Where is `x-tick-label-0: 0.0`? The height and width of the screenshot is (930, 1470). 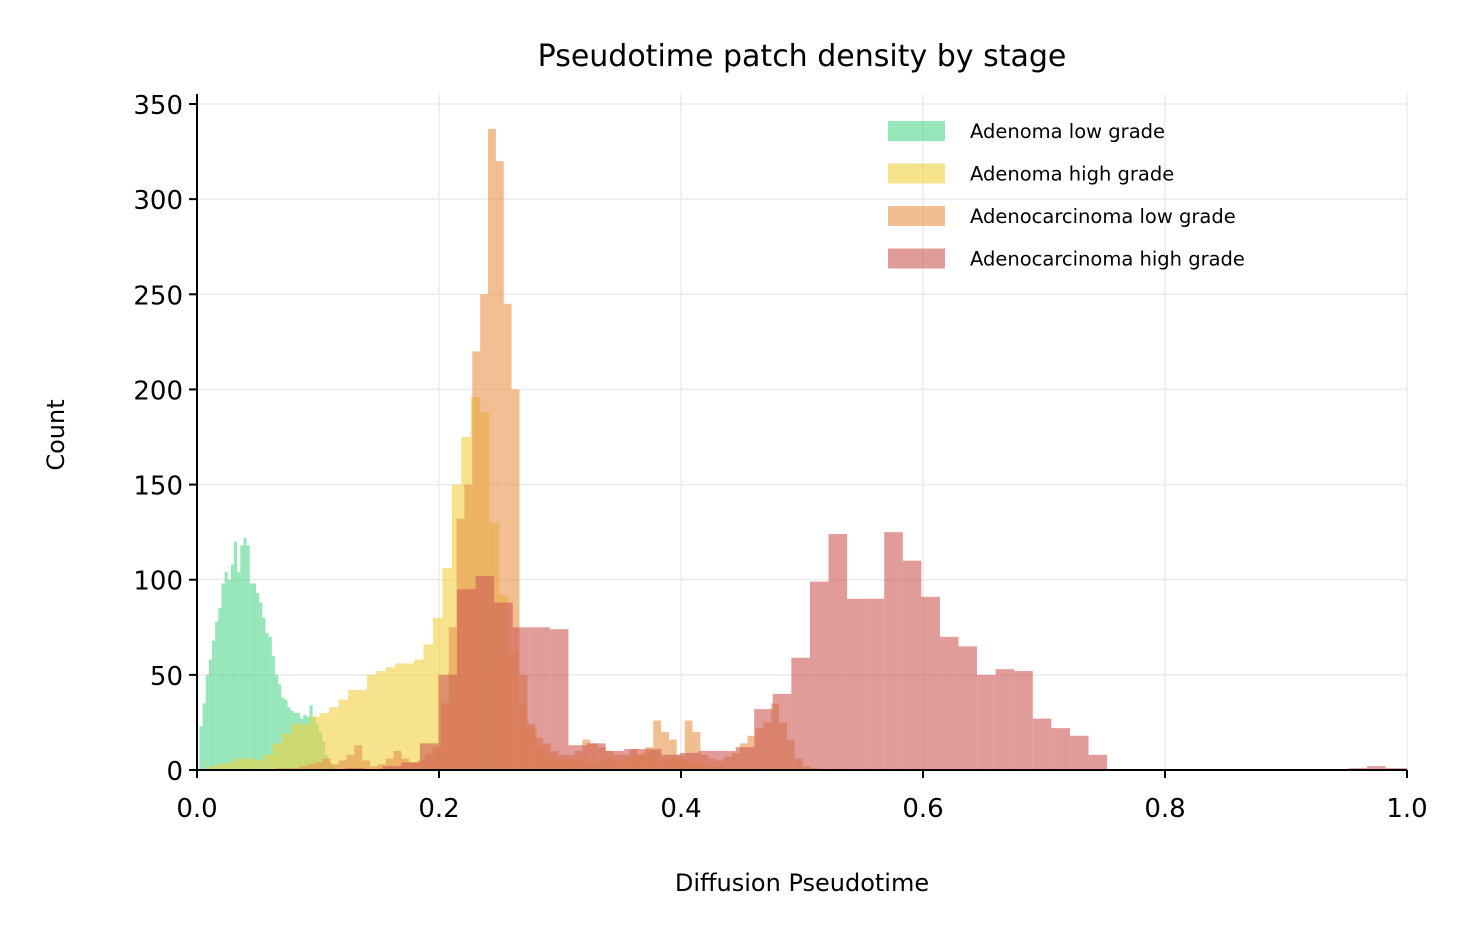
x-tick-label-0: 0.0 is located at coordinates (196, 809).